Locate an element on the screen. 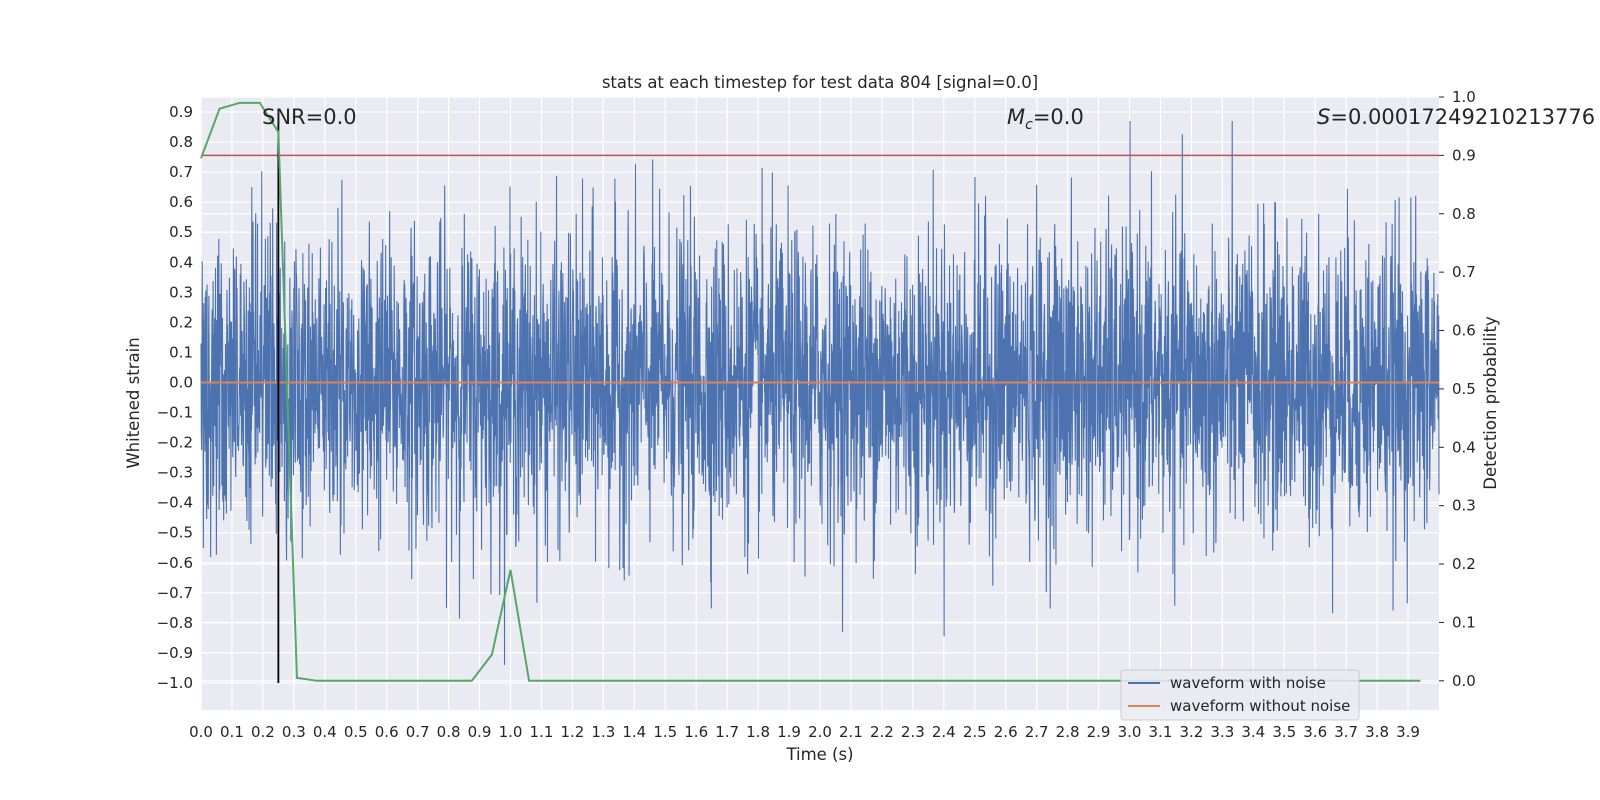  y-tick-label: 0.9 is located at coordinates (181, 112).